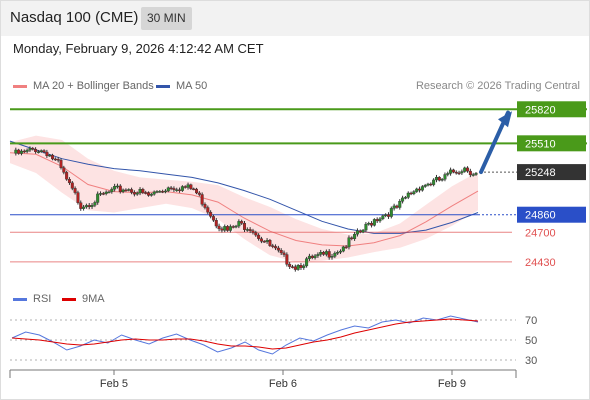 The height and width of the screenshot is (400, 590). Describe the element at coordinates (540, 233) in the screenshot. I see `support-label: 24700` at that location.